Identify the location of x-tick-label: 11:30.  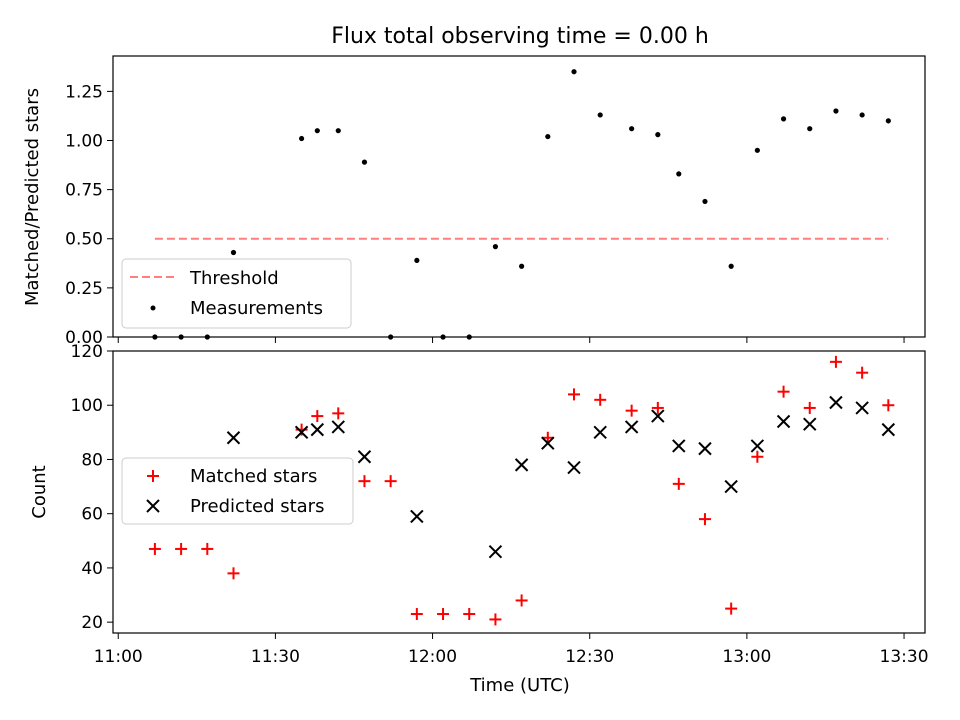
(275, 657).